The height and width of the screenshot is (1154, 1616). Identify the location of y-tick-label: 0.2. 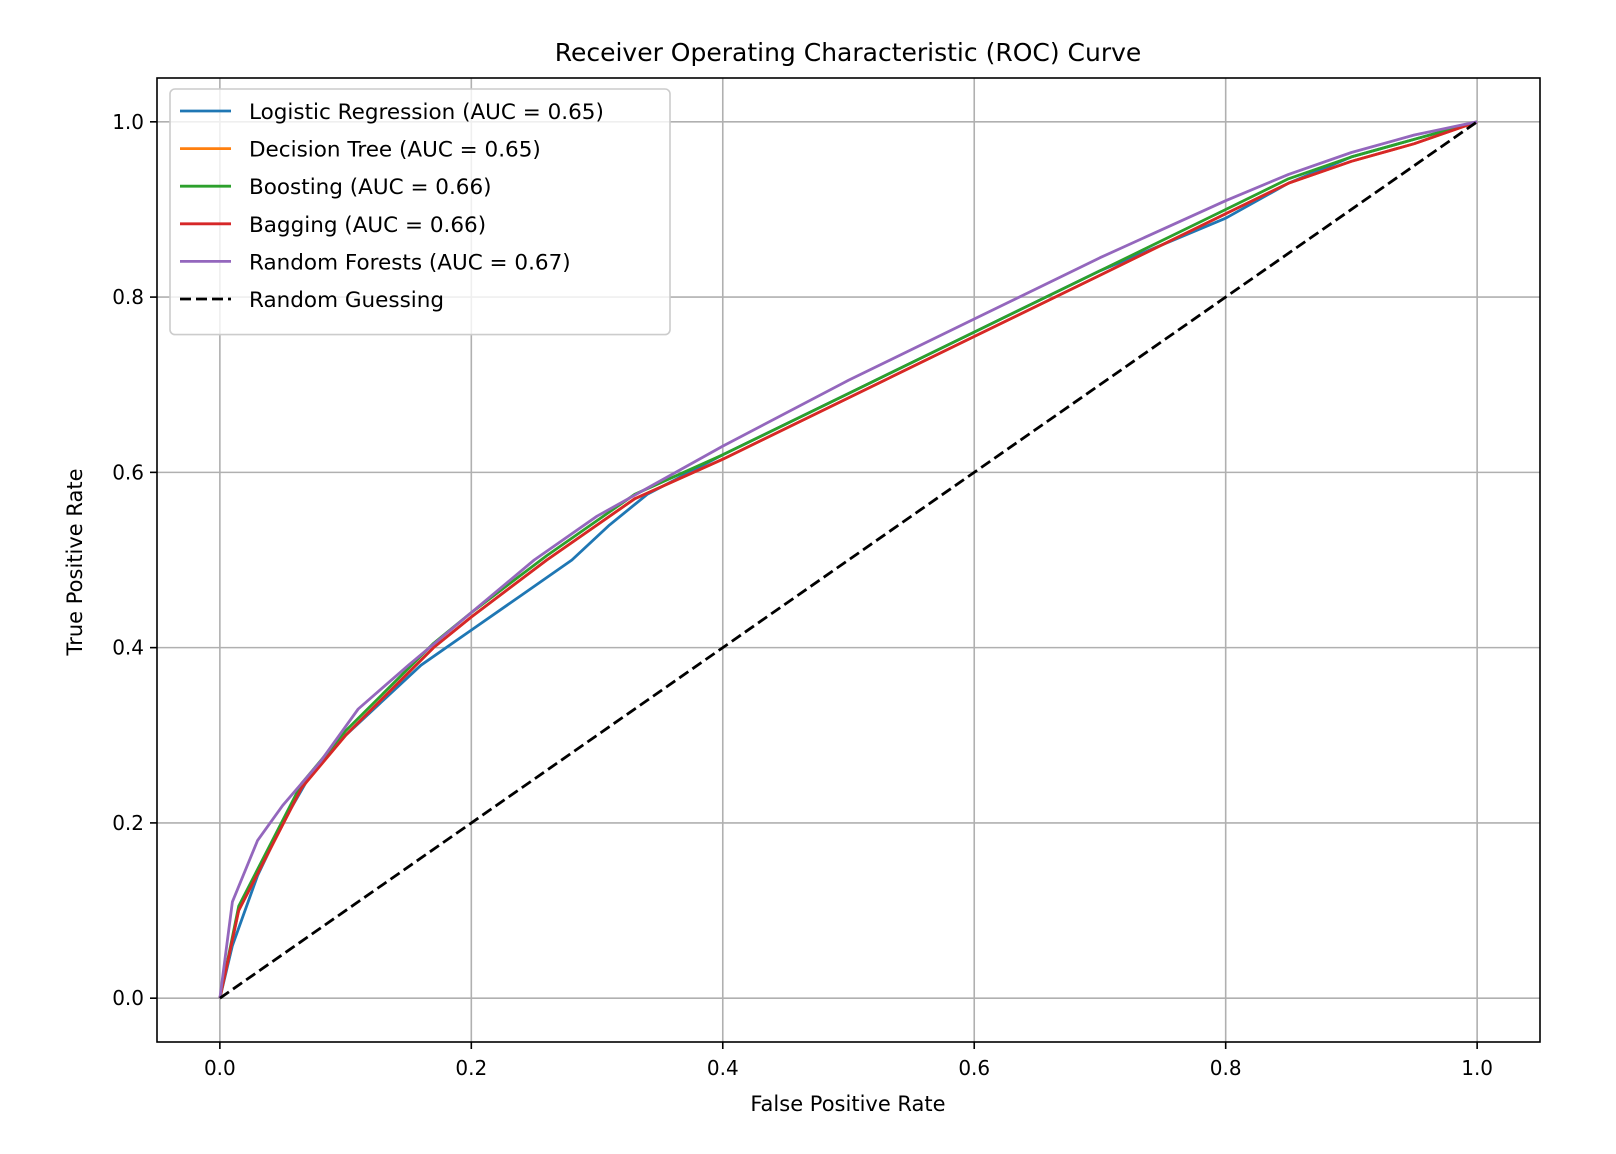
(128, 823).